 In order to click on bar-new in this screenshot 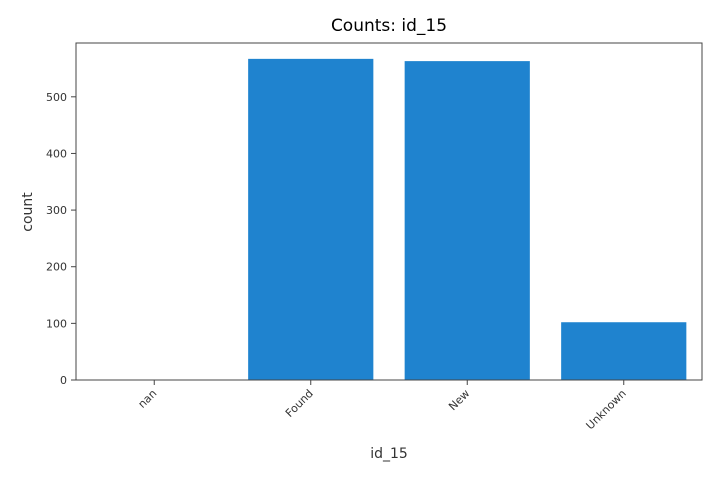, I will do `click(467, 221)`.